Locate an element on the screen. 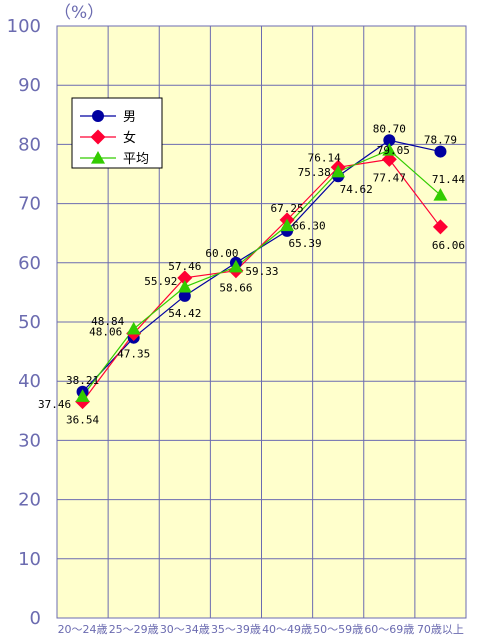 This screenshot has height=640, width=500. y-tick-label: 80 is located at coordinates (29, 144).